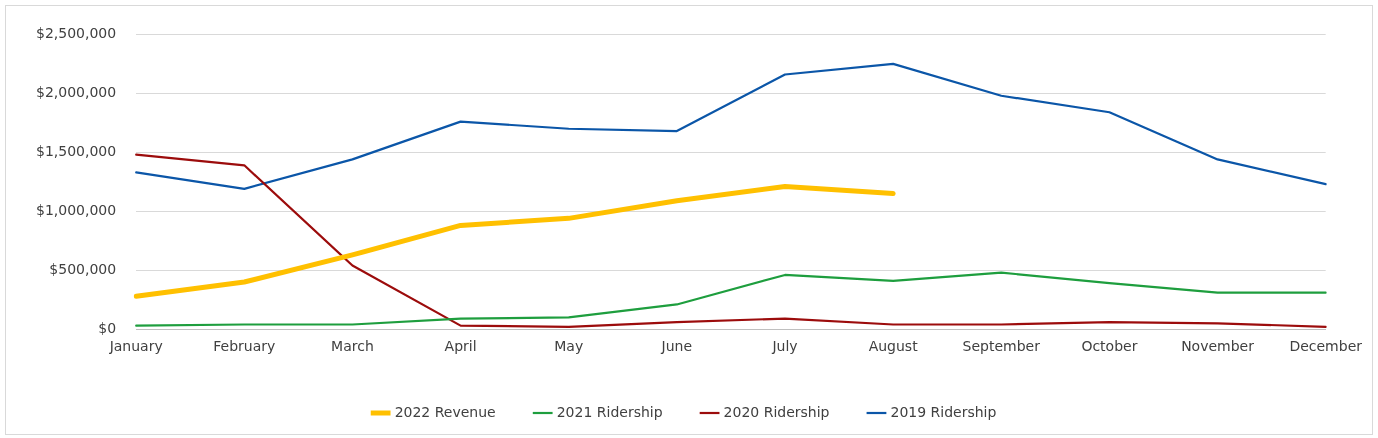 The image size is (1378, 438). I want to click on legend-label: 2021 Ridership, so click(609, 411).